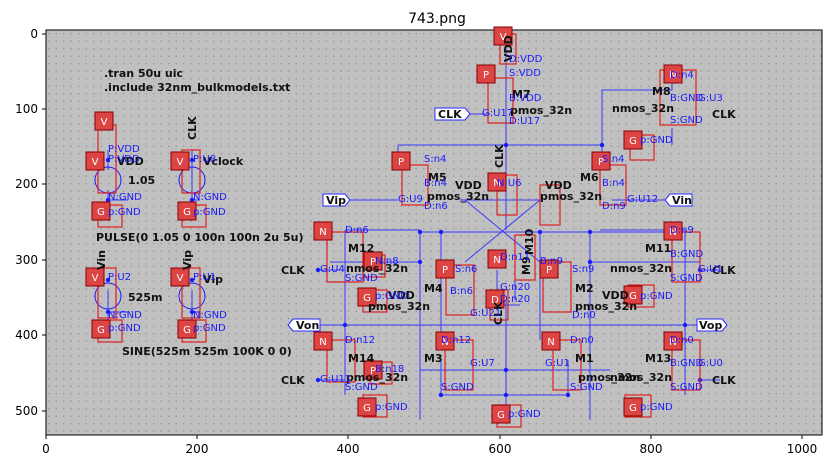  I want to click on node-label: B:n18, so click(389, 369).